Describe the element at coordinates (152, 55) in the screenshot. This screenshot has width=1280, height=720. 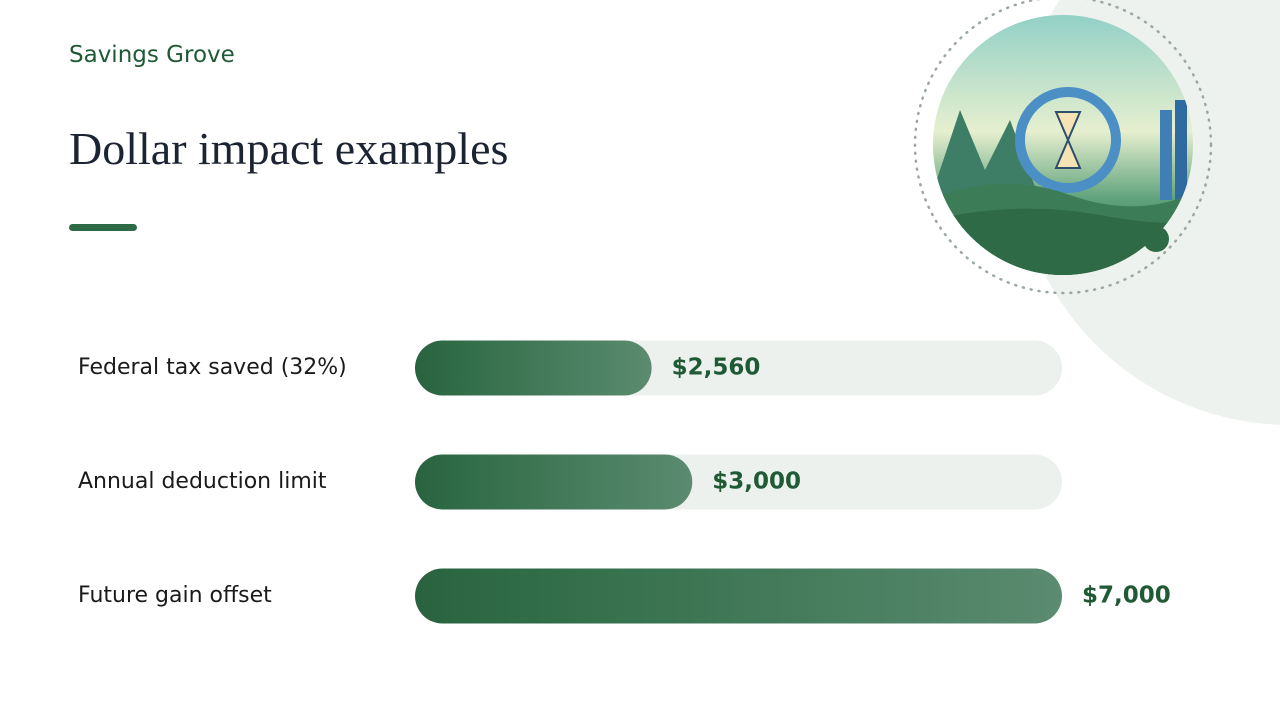
I see `brand: Savings Grove` at that location.